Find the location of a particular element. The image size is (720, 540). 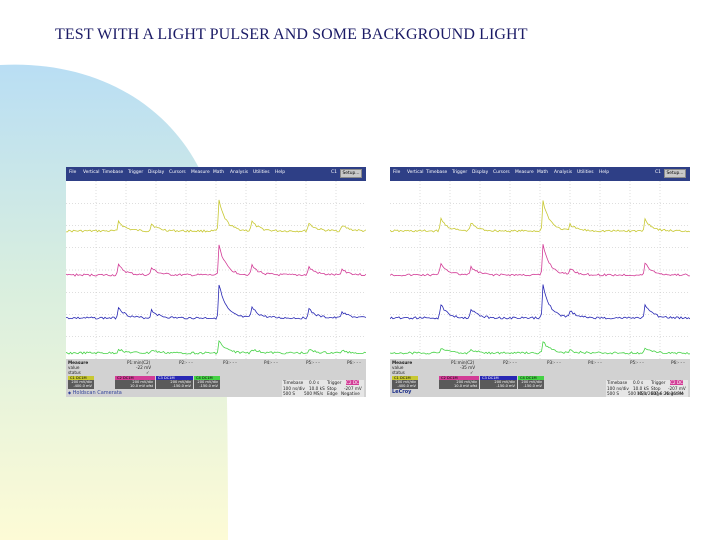

p1-value: -22 mV is located at coordinates (144, 367).